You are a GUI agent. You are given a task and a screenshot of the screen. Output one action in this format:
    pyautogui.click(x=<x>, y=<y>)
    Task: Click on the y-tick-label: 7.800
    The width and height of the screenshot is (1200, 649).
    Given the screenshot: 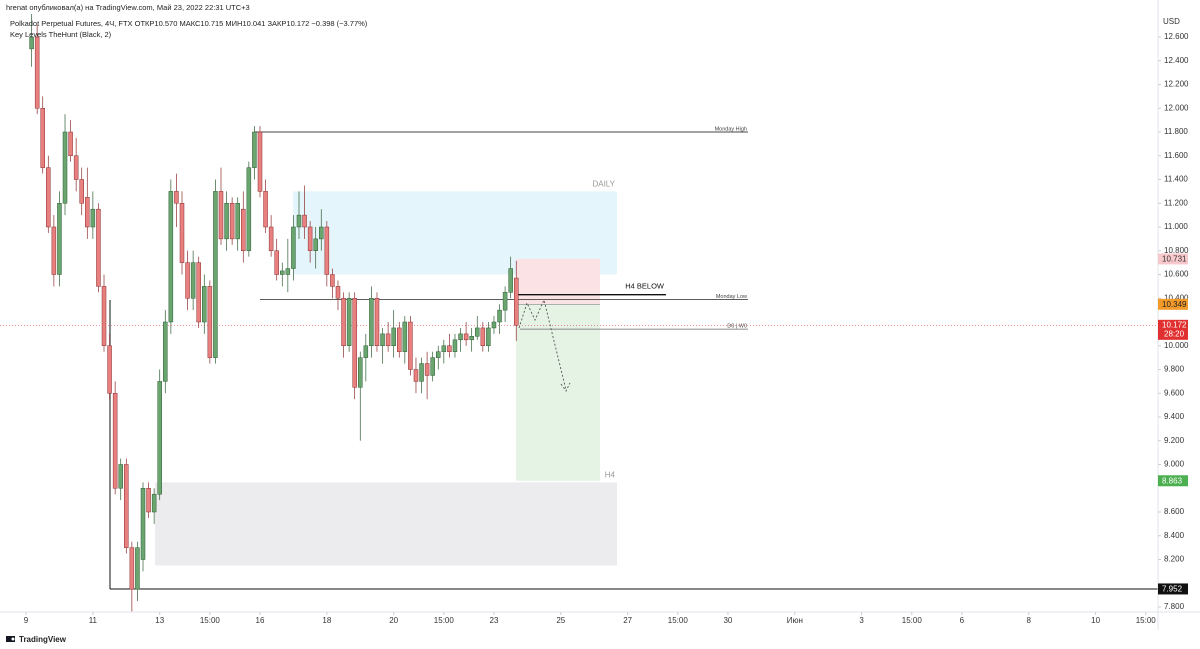 What is the action you would take?
    pyautogui.click(x=1174, y=606)
    